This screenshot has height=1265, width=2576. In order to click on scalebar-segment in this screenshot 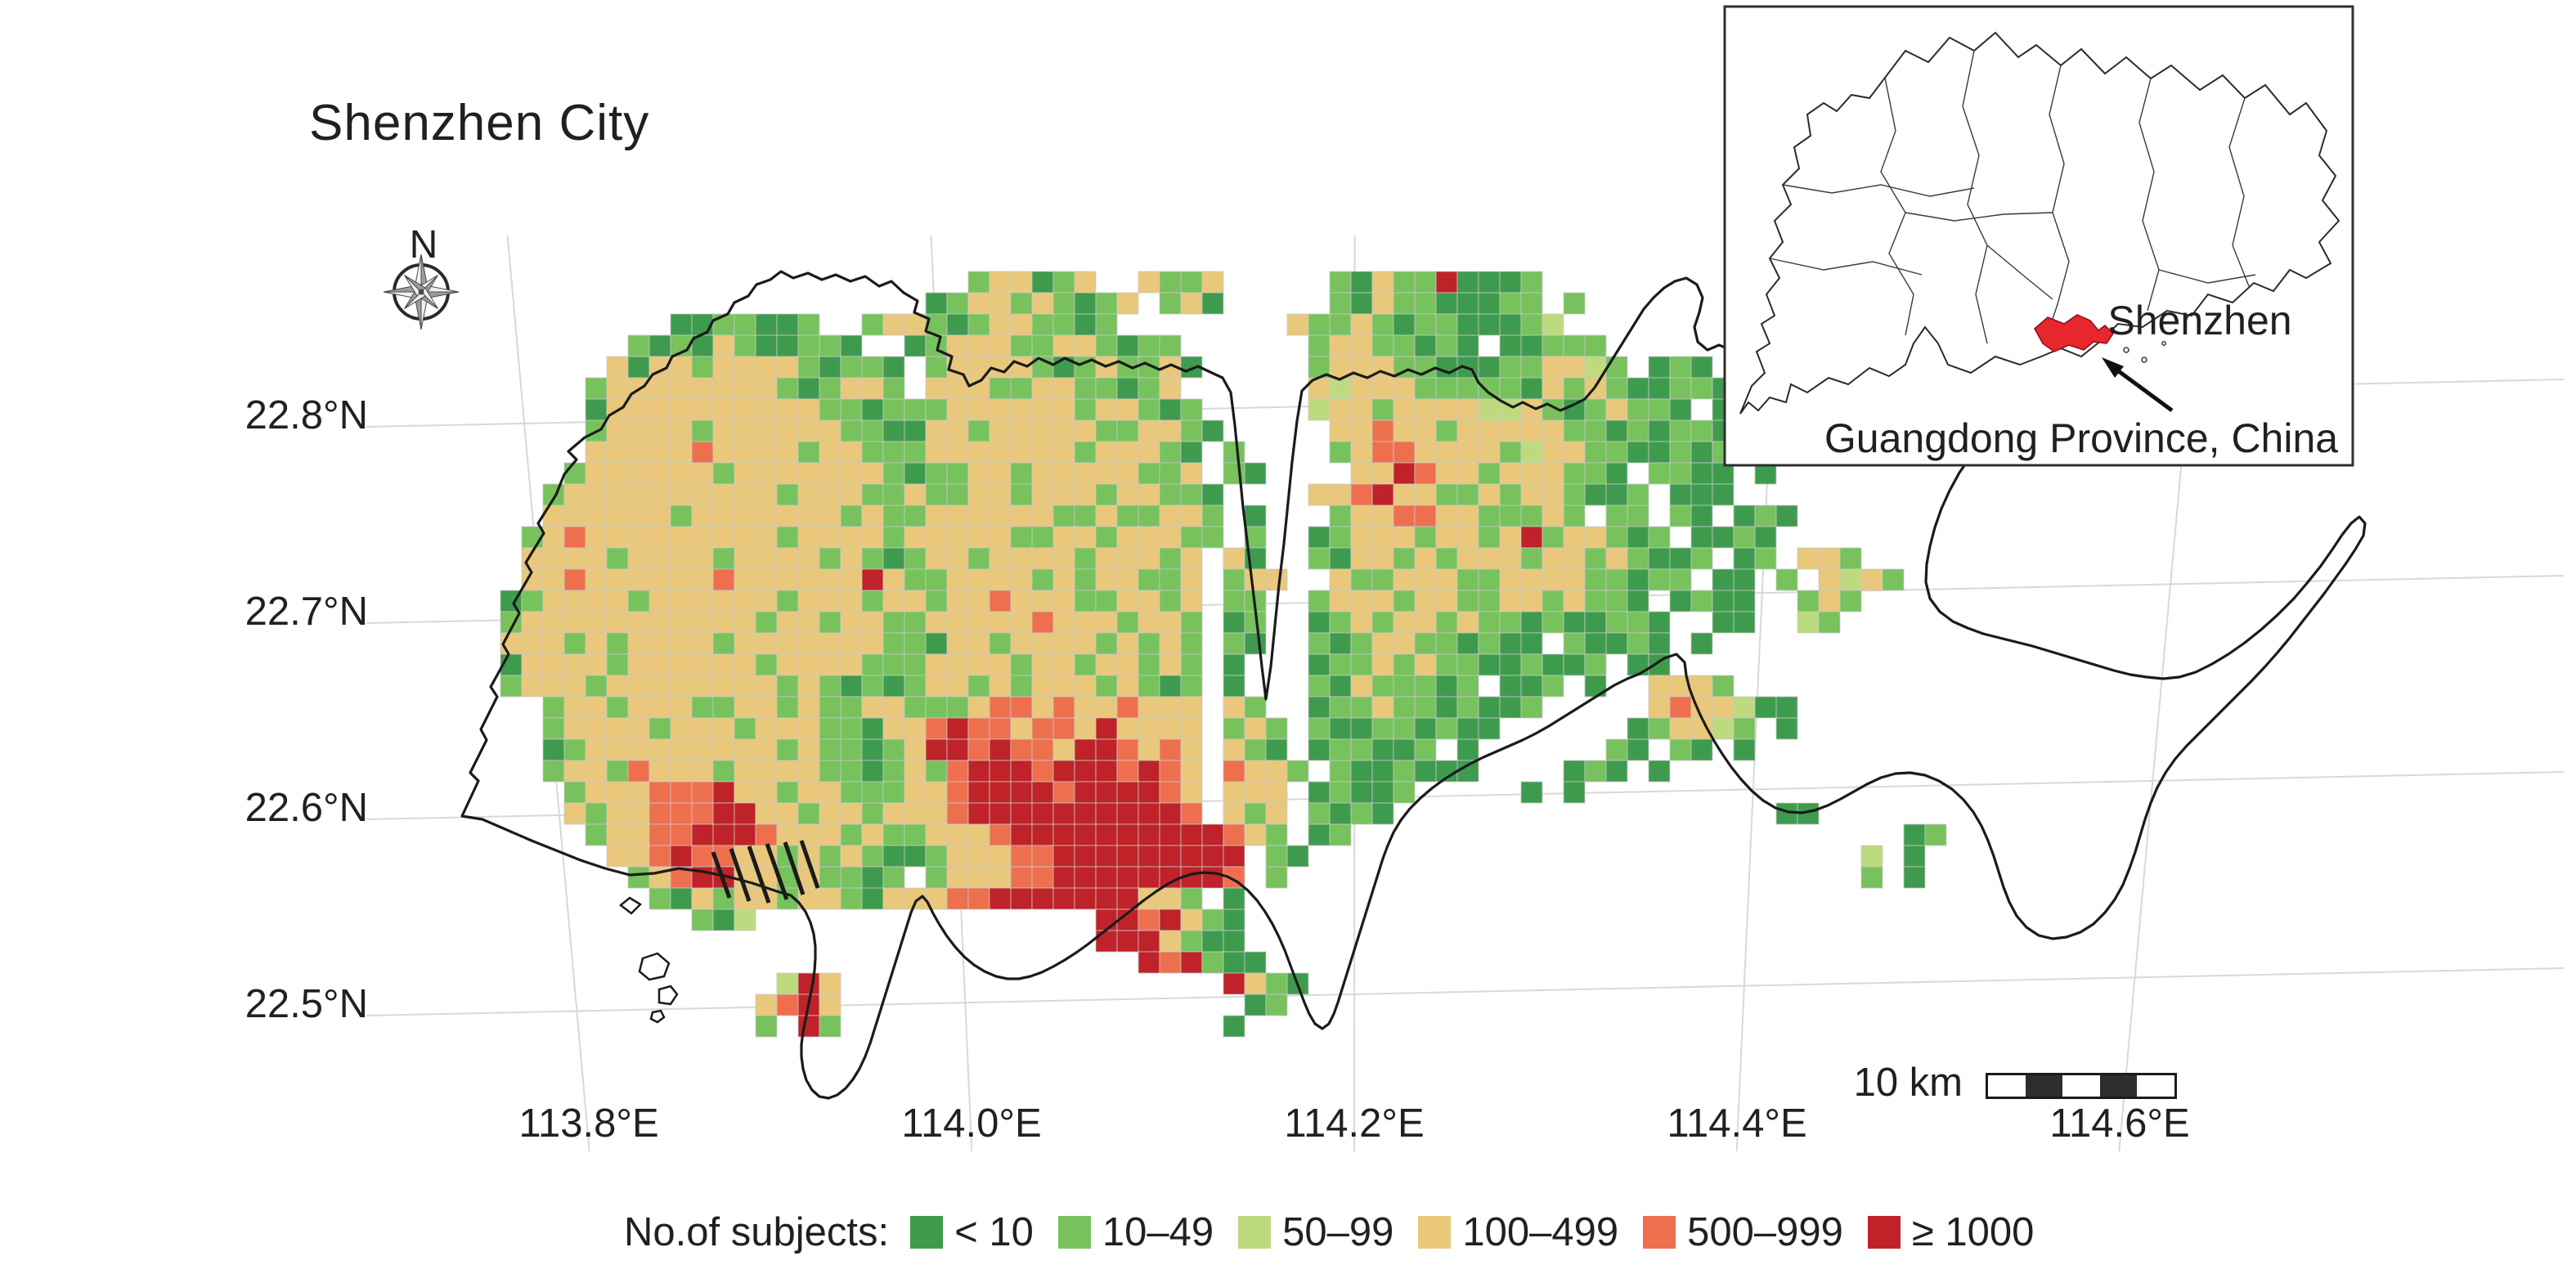, I will do `click(2119, 1086)`.